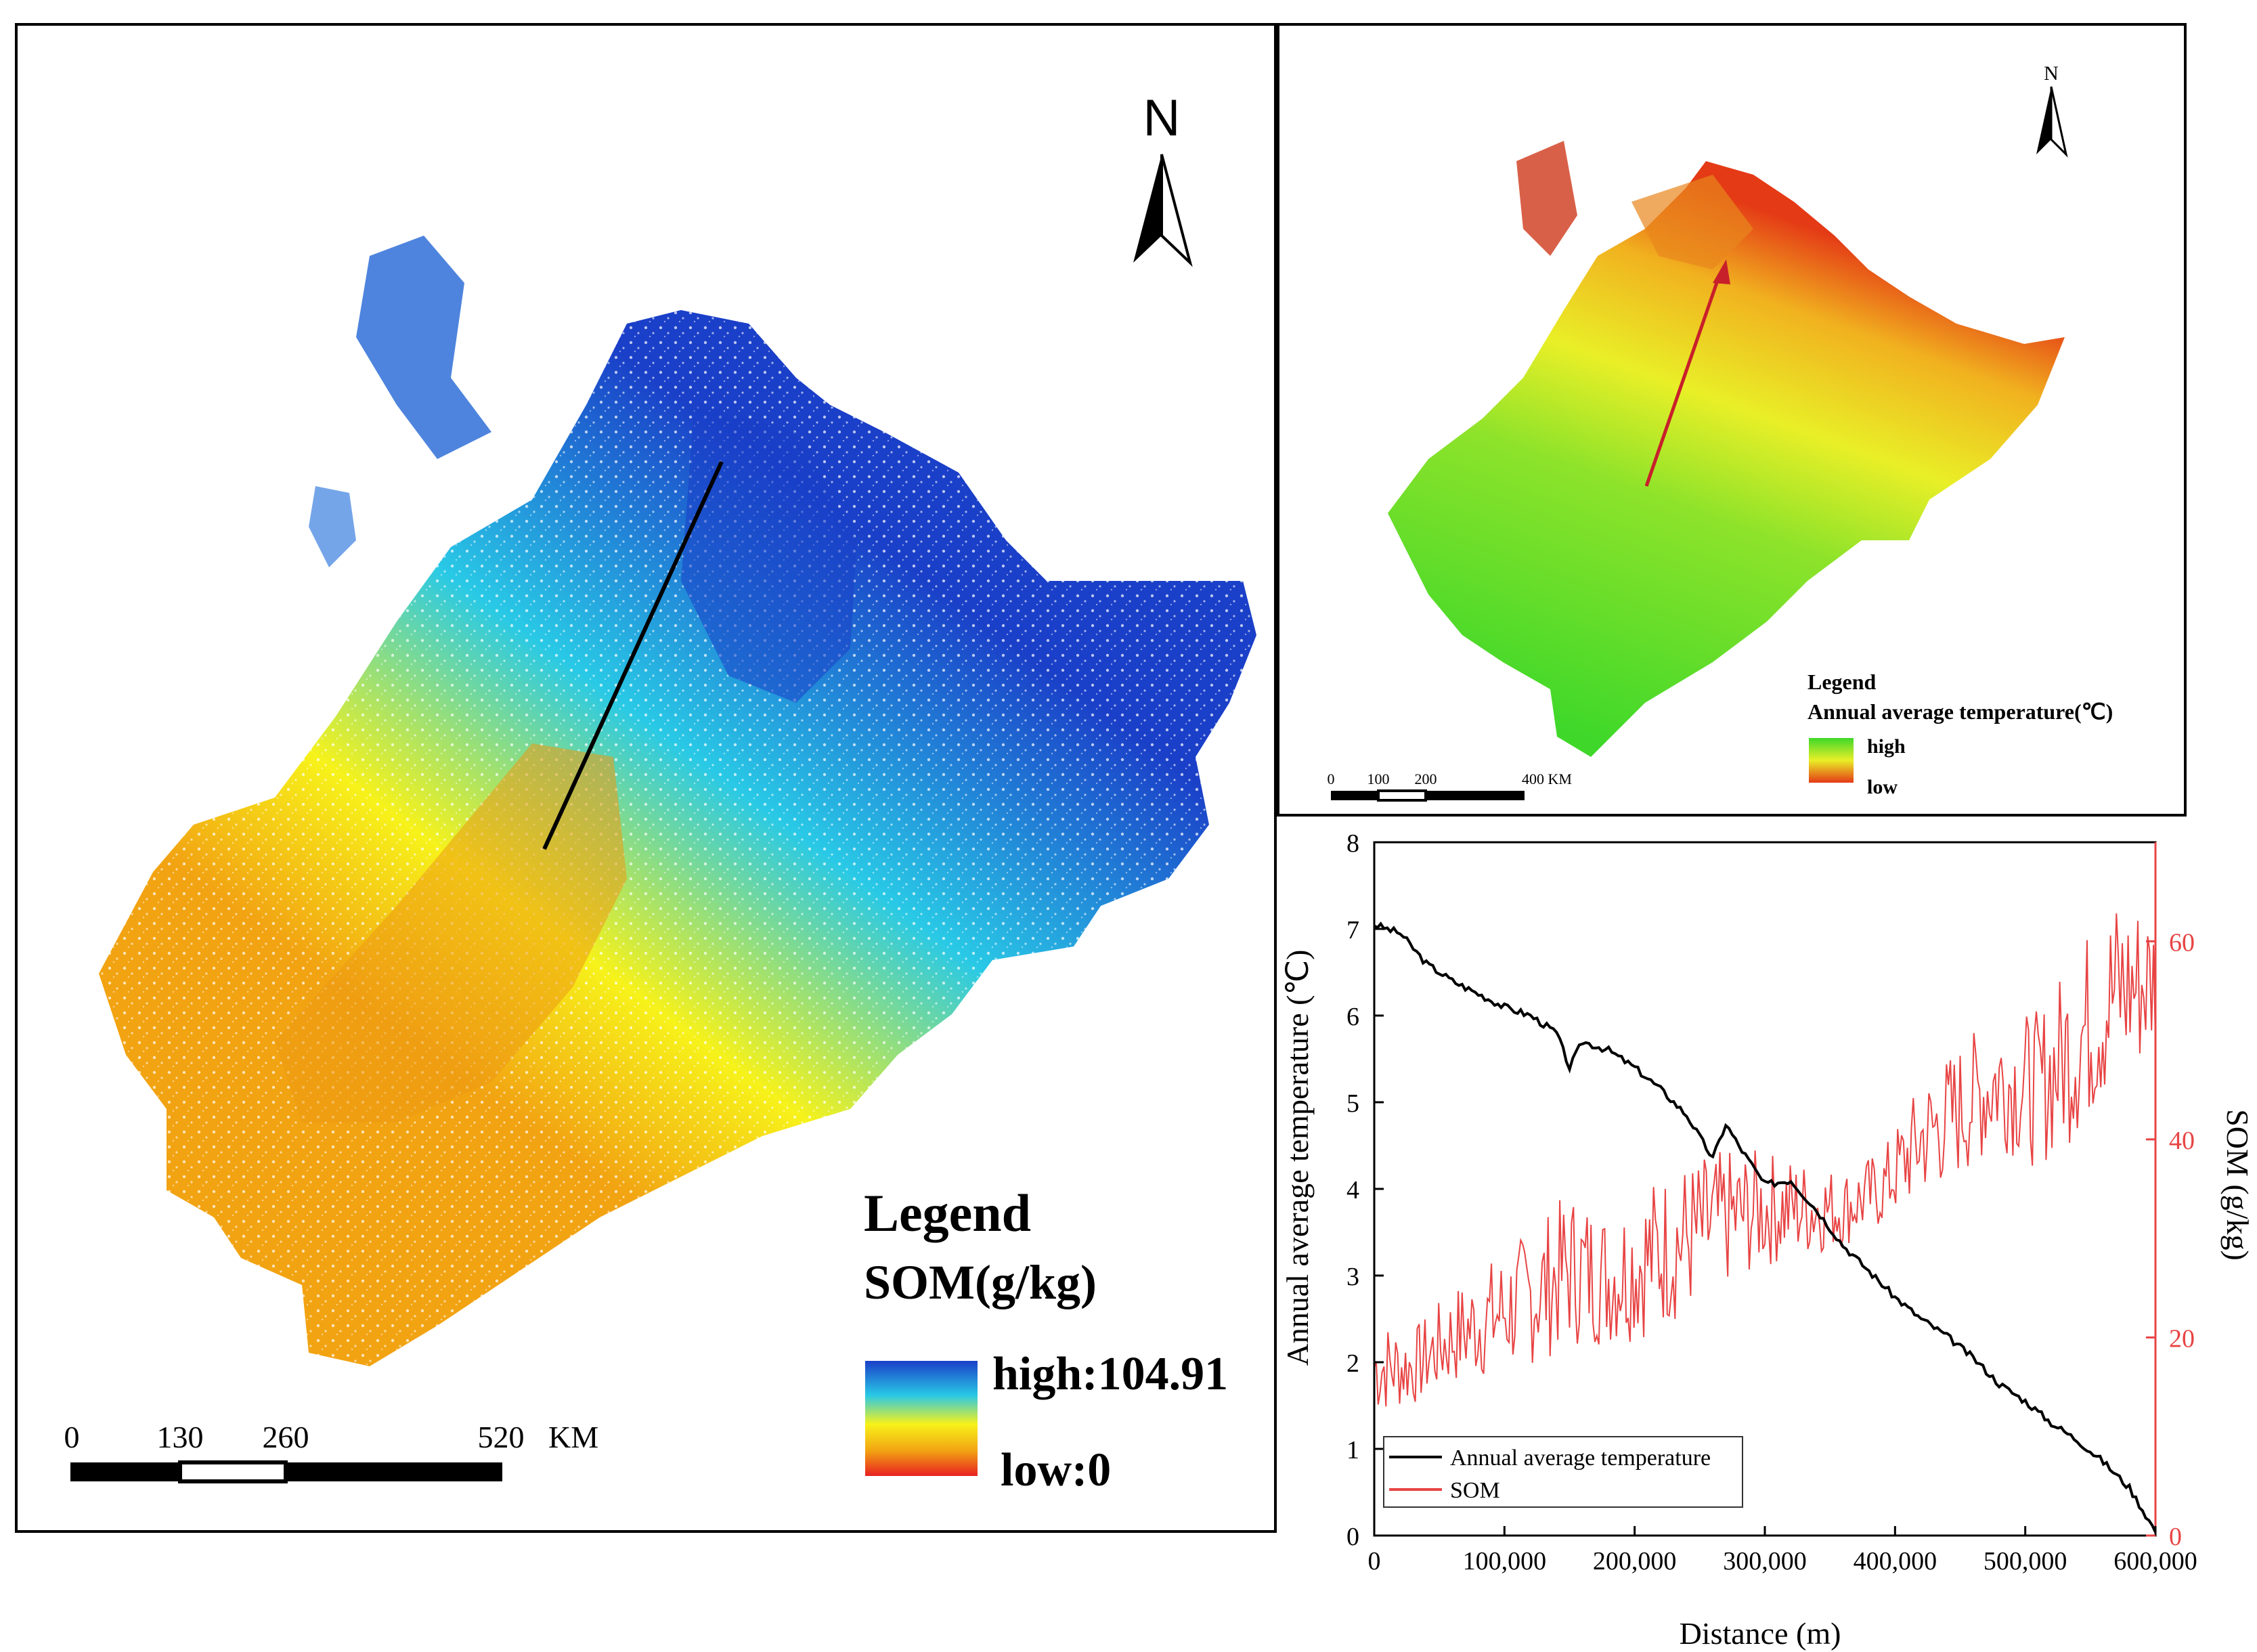  Describe the element at coordinates (2155, 1561) in the screenshot. I see `chart-x-tick-label: 600,000` at that location.